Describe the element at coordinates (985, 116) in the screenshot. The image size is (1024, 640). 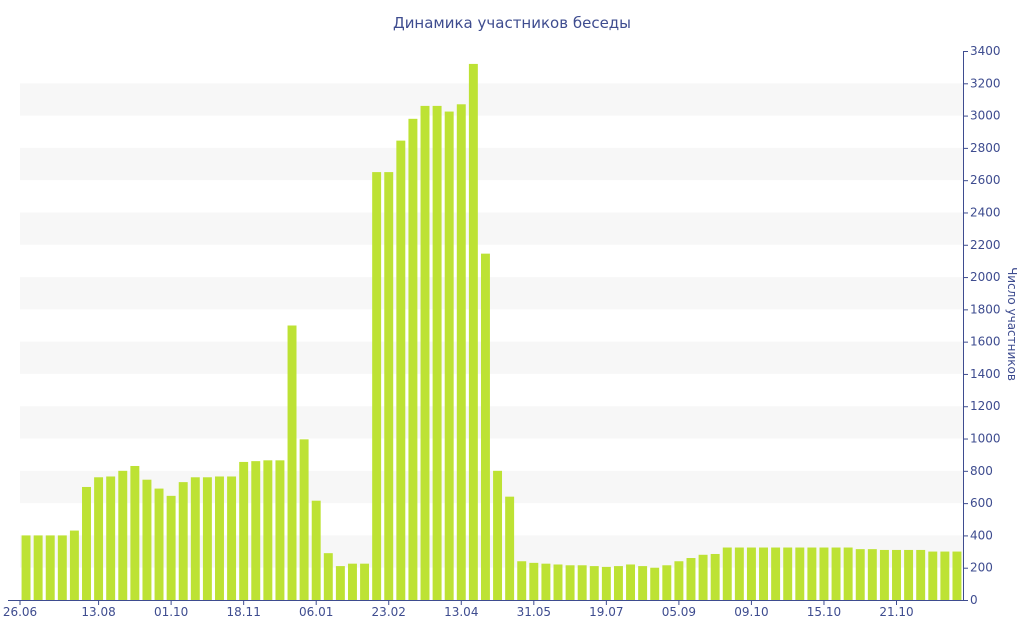
I see `y-tick-label: 3000` at that location.